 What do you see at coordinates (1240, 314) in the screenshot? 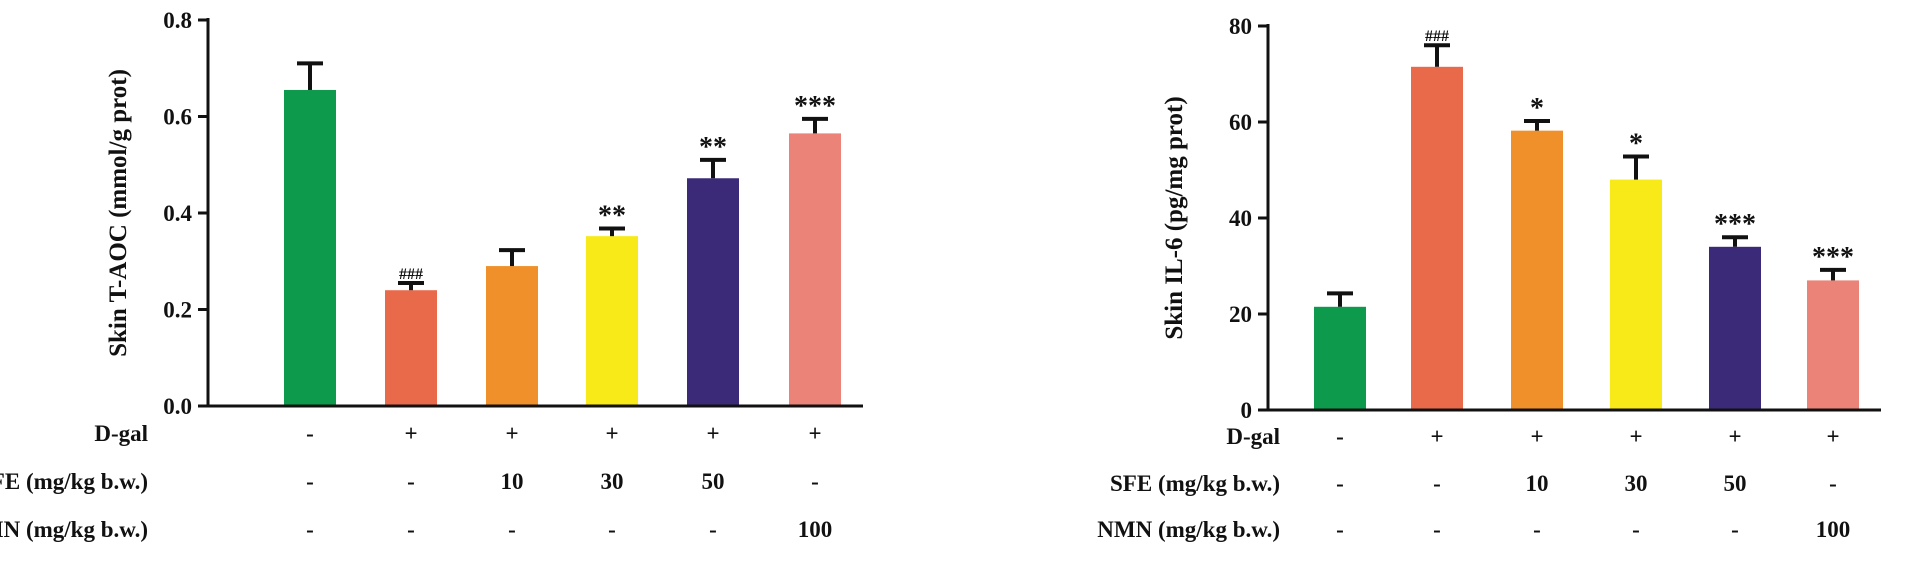
I see `y-tick-label: 20` at bounding box center [1240, 314].